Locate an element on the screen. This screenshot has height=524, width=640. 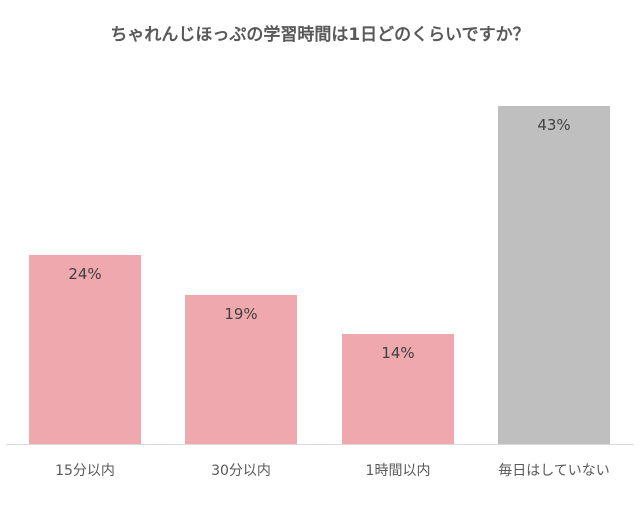
category-label: 毎日はしていない is located at coordinates (554, 471).